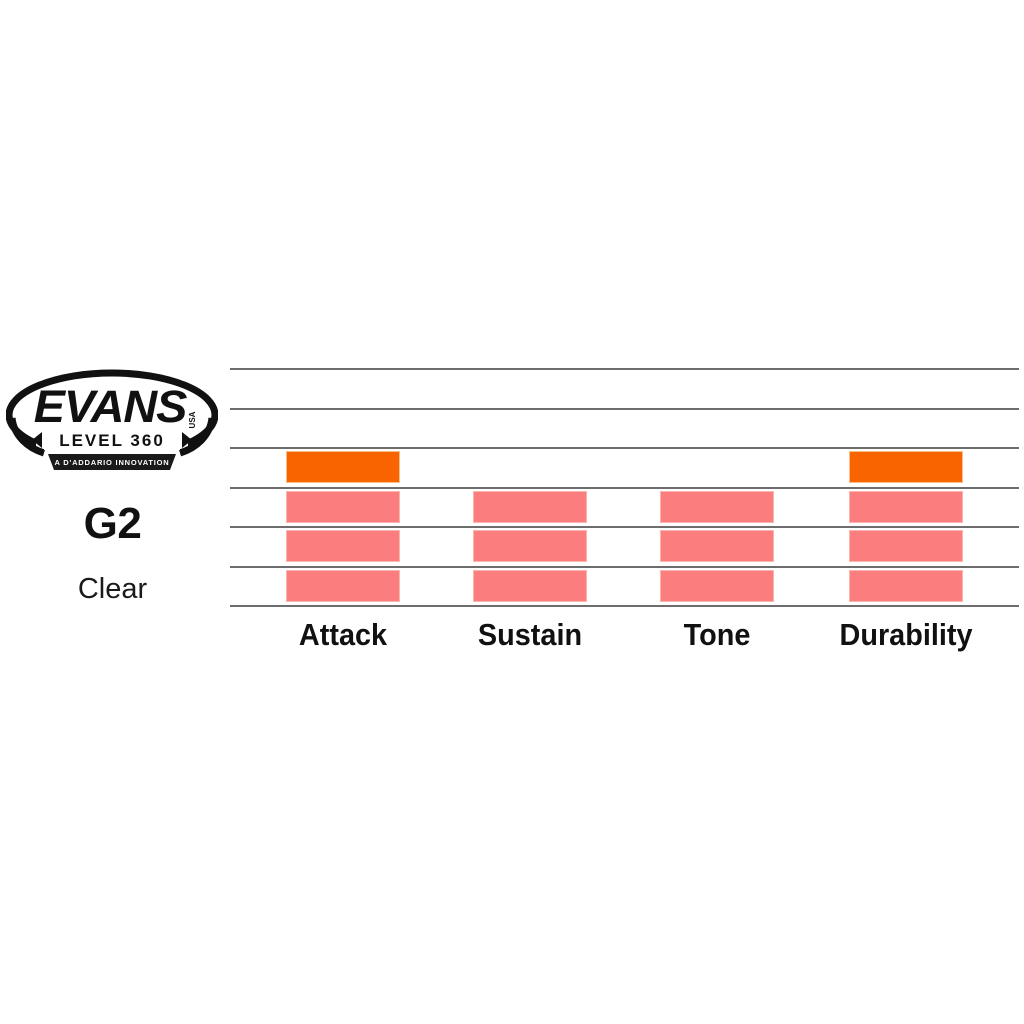 This screenshot has width=1024, height=1024. What do you see at coordinates (624, 636) in the screenshot?
I see `chart-category-labels: Attack Sustain Tone Durability` at bounding box center [624, 636].